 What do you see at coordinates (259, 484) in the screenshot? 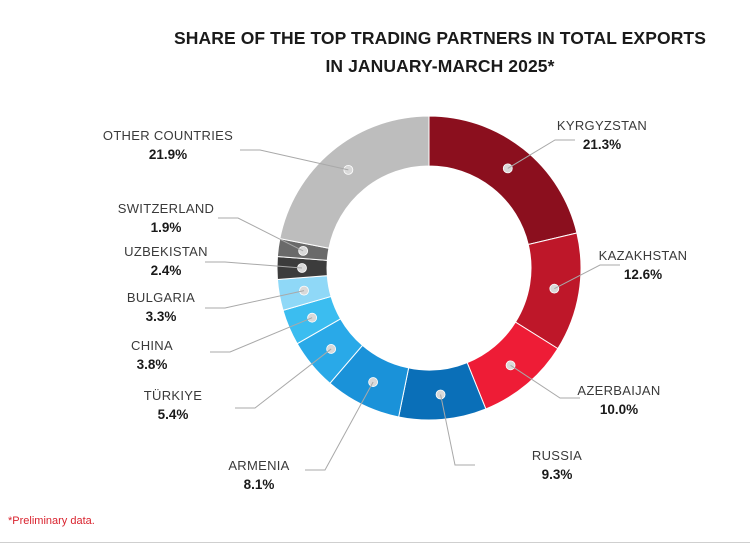
I see `slice-value-armenia: 8.1%` at bounding box center [259, 484].